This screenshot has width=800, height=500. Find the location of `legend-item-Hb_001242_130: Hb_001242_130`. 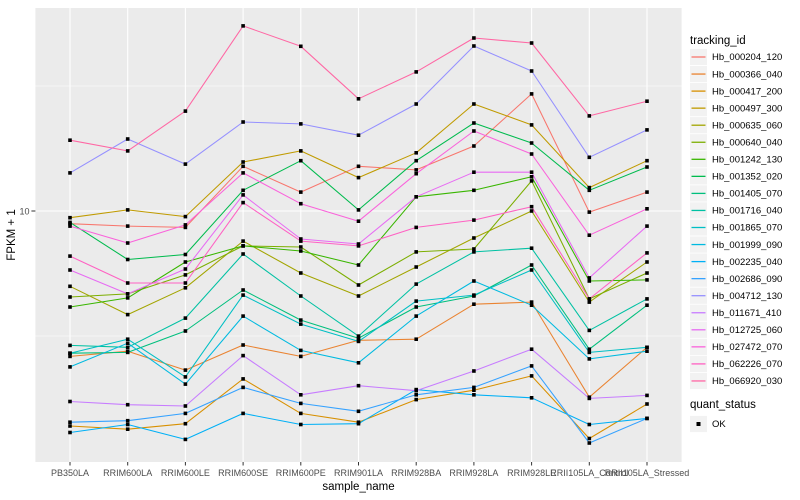

legend-item-Hb_001242_130: Hb_001242_130 is located at coordinates (736, 159).